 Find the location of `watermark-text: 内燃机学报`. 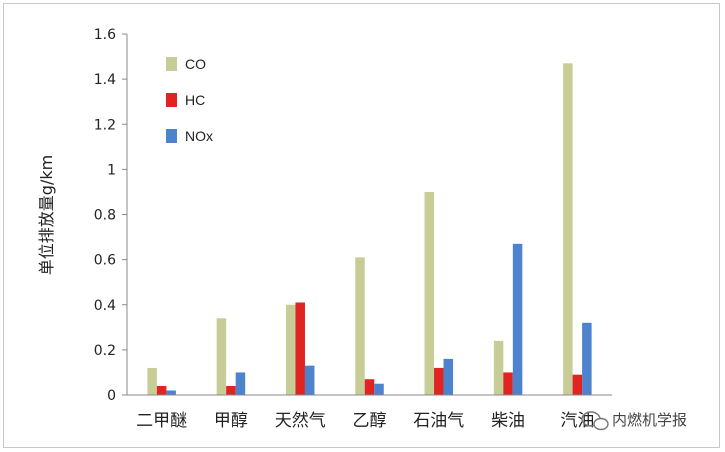

watermark-text: 内燃机学报 is located at coordinates (649, 420).